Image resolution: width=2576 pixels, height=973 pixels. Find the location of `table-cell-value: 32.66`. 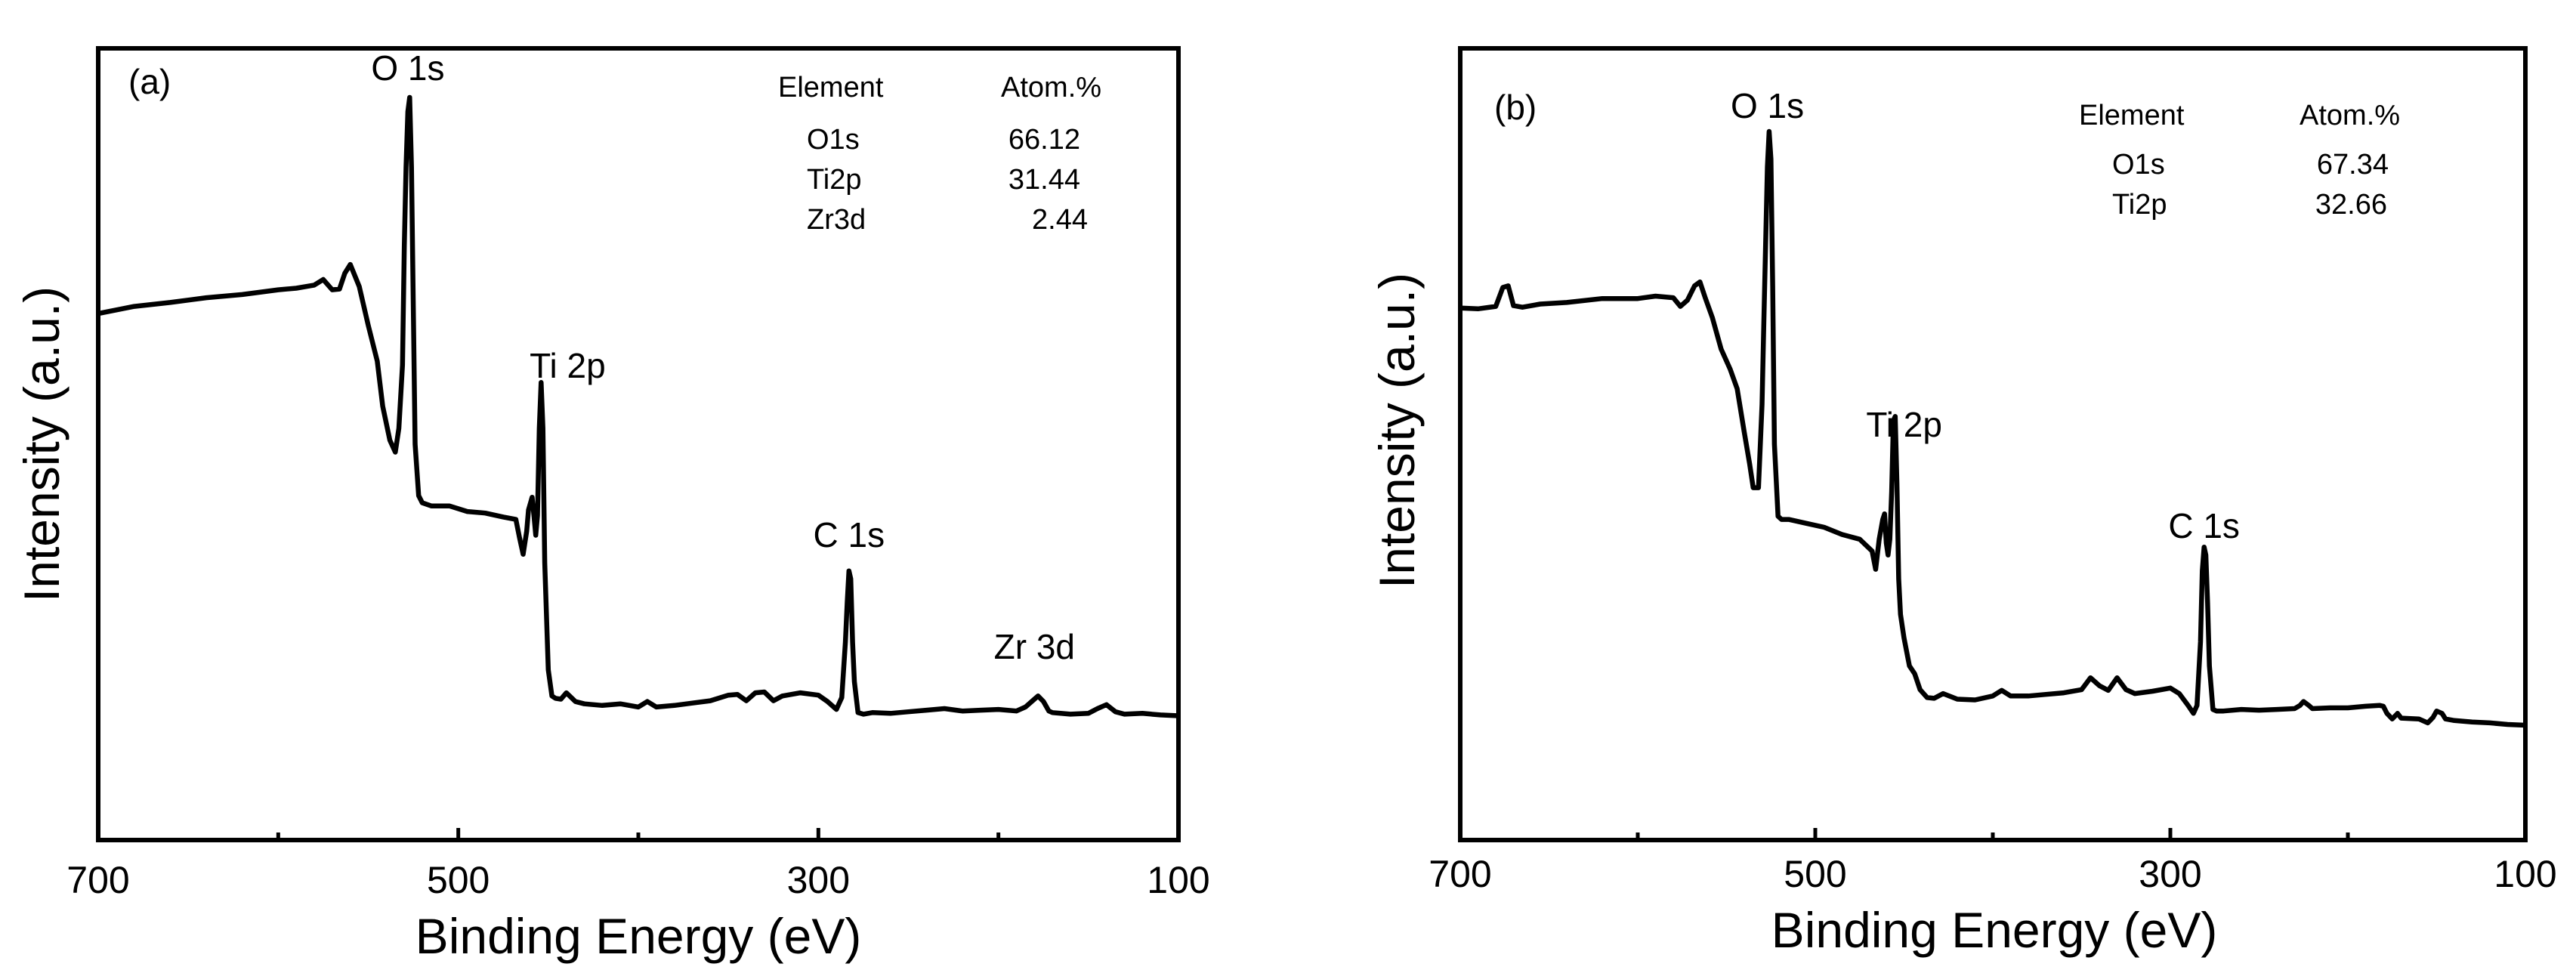

table-cell-value: 32.66 is located at coordinates (2351, 205).